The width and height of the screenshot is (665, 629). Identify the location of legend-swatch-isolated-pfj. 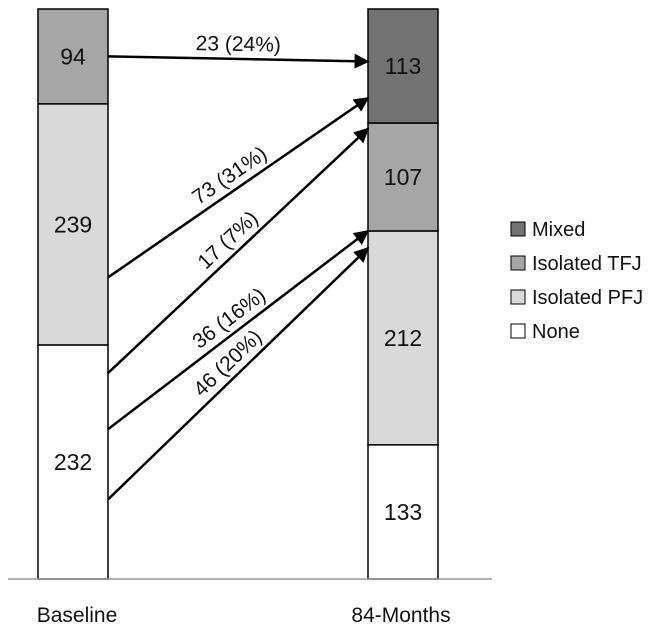
(518, 297).